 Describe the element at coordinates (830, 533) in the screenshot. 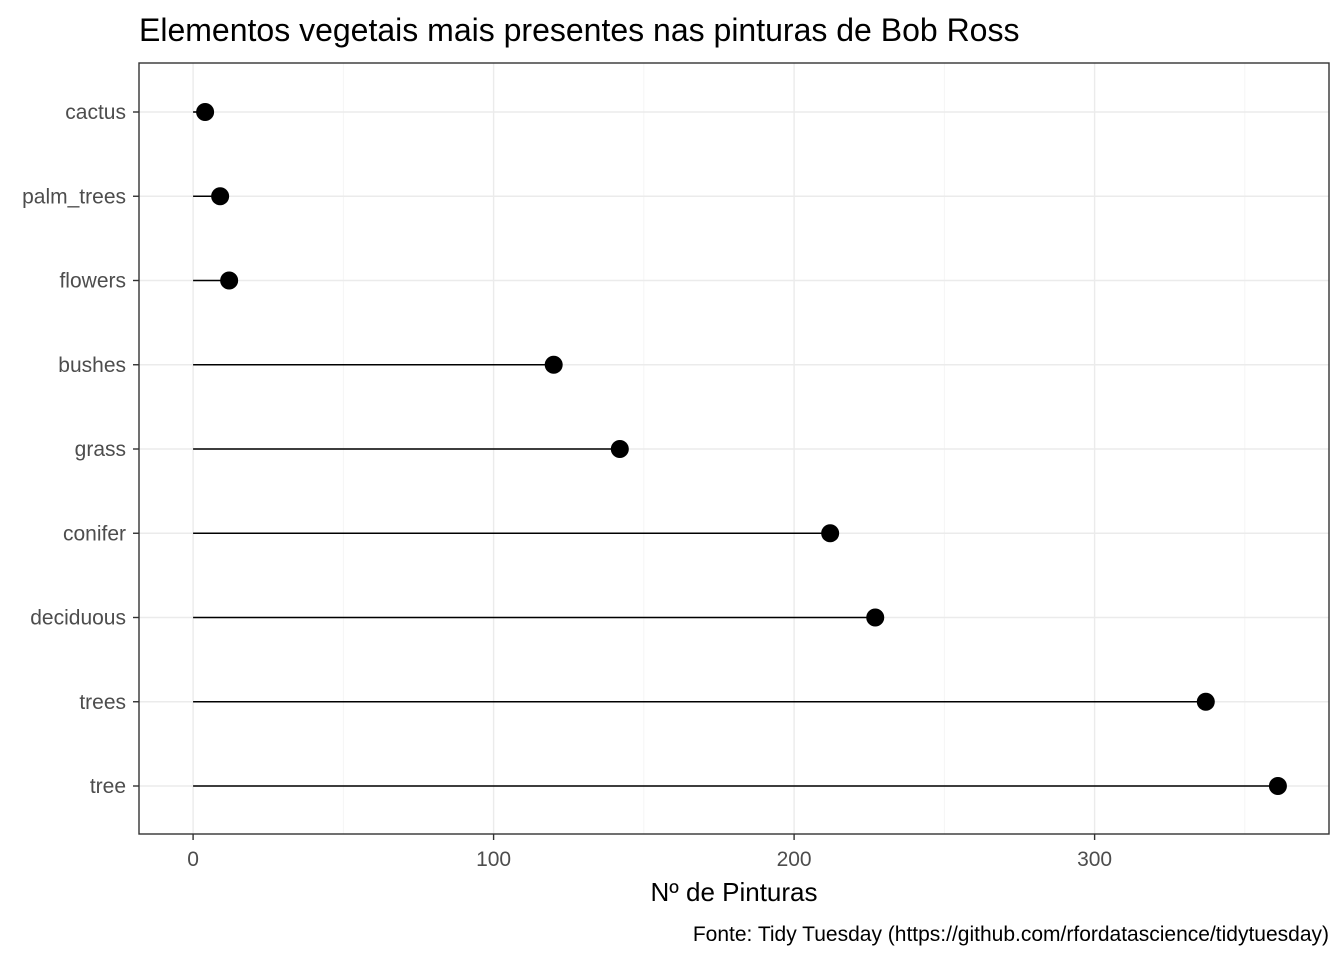

I see `point-conifer` at that location.